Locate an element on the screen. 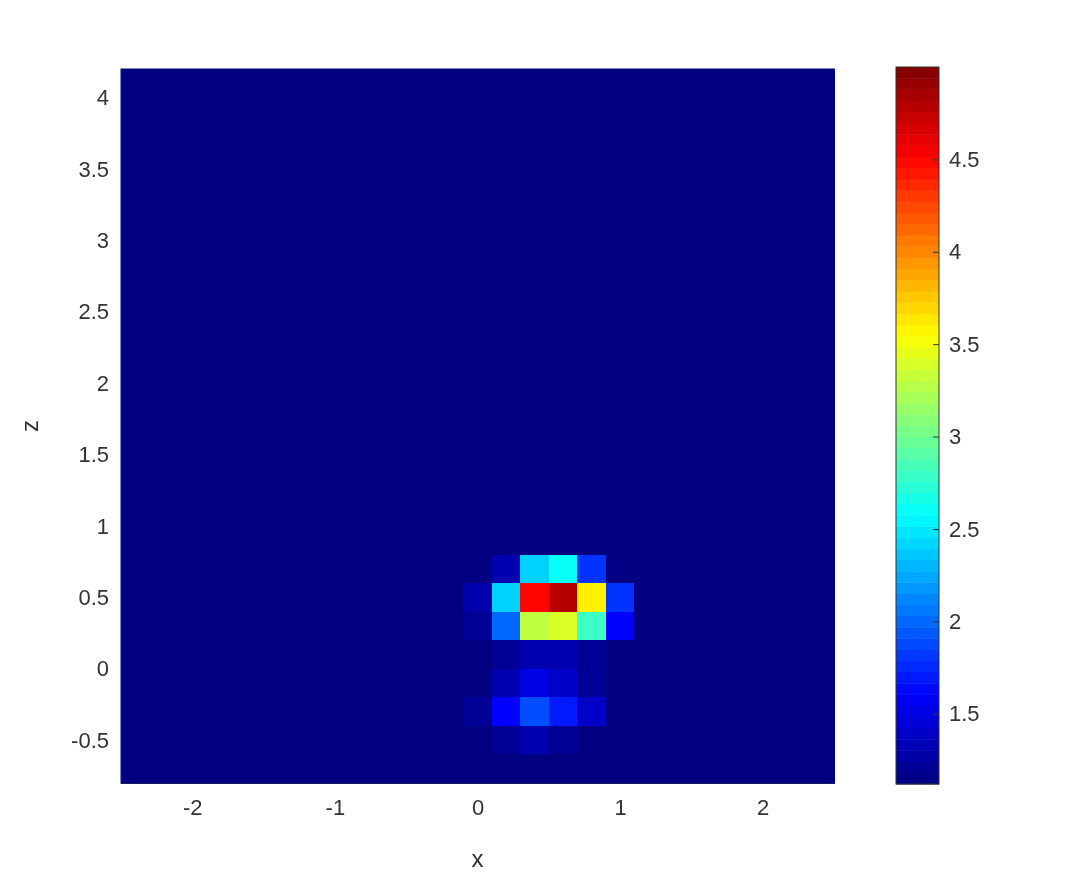 The width and height of the screenshot is (1069, 880). y-tick-label: 1.5 is located at coordinates (93, 455).